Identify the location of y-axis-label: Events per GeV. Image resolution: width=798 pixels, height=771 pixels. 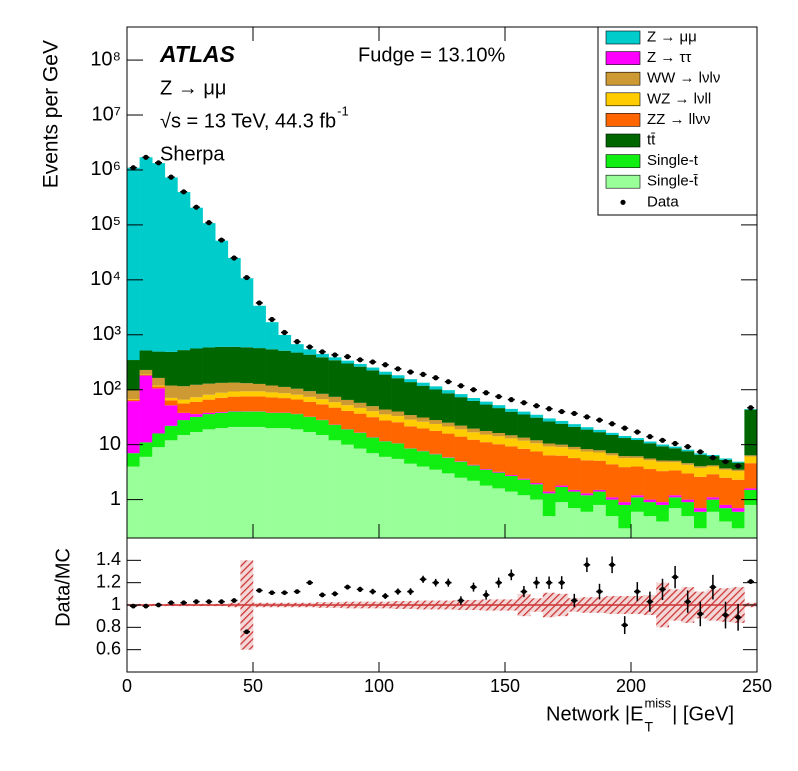
(51, 114).